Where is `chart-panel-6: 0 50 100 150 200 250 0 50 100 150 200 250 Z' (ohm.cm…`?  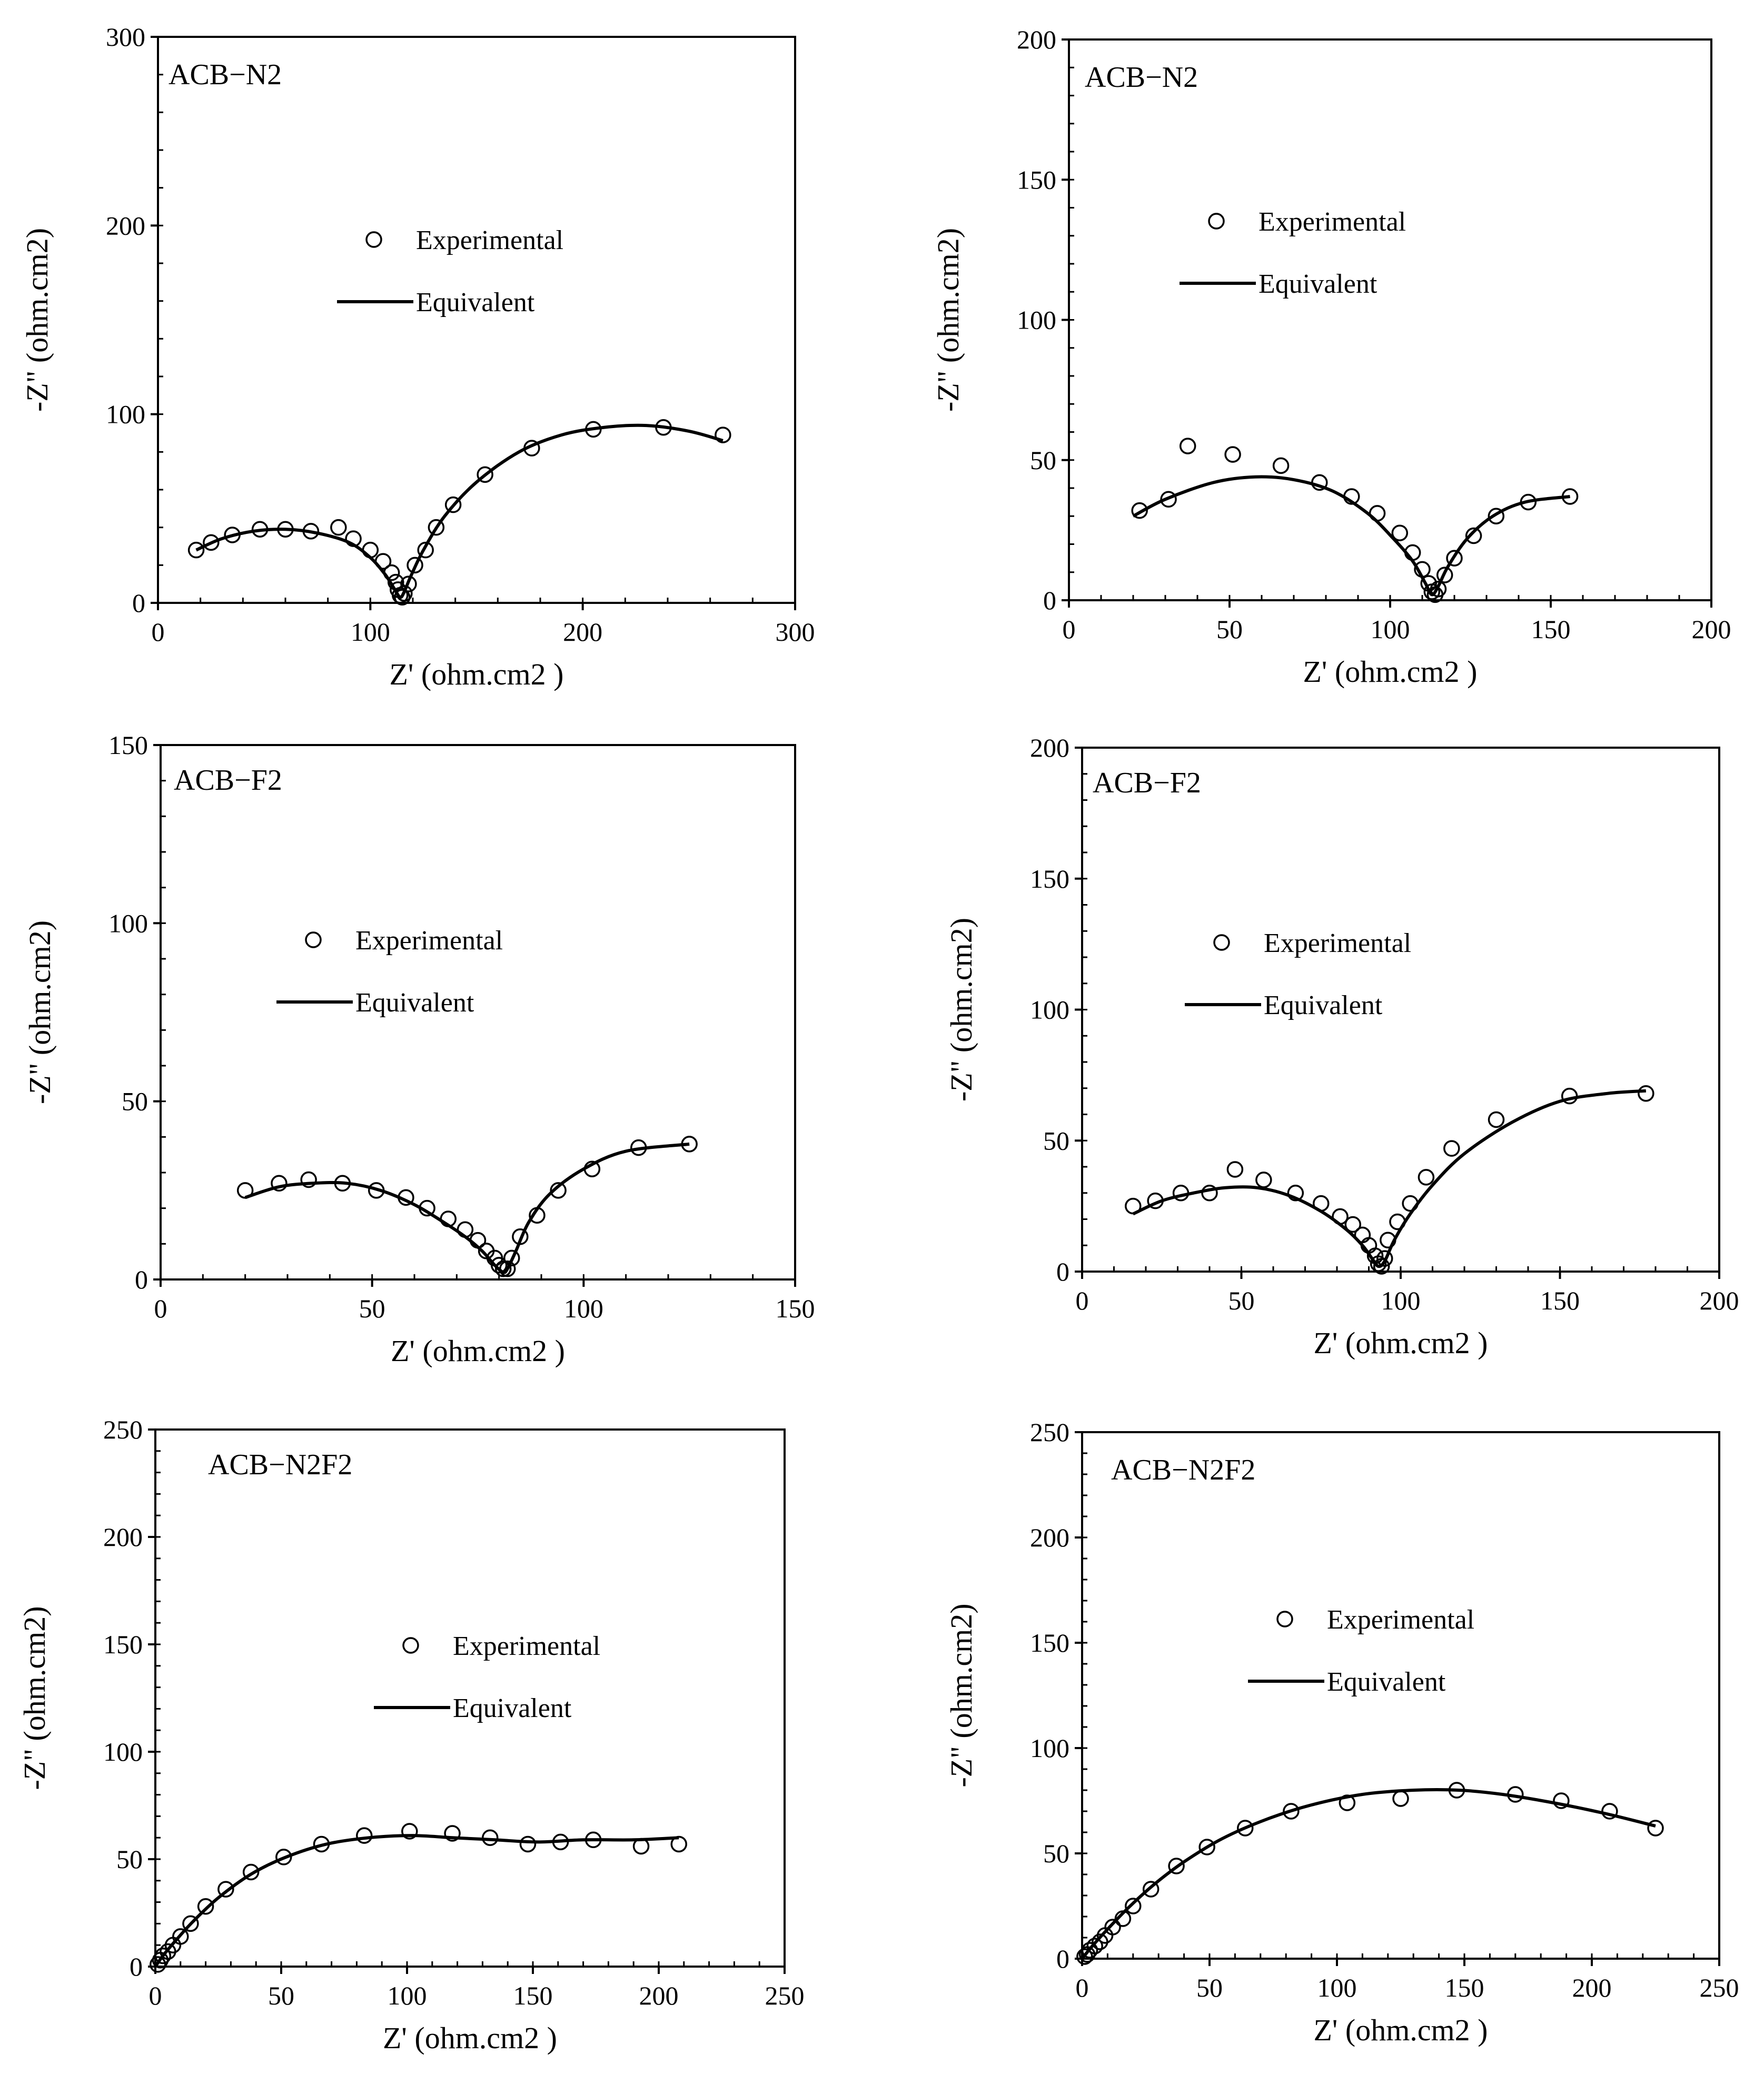 chart-panel-6: 0 50 100 150 200 250 0 50 100 150 200 250 Z' (ohm.cm… is located at coordinates (1341, 1732).